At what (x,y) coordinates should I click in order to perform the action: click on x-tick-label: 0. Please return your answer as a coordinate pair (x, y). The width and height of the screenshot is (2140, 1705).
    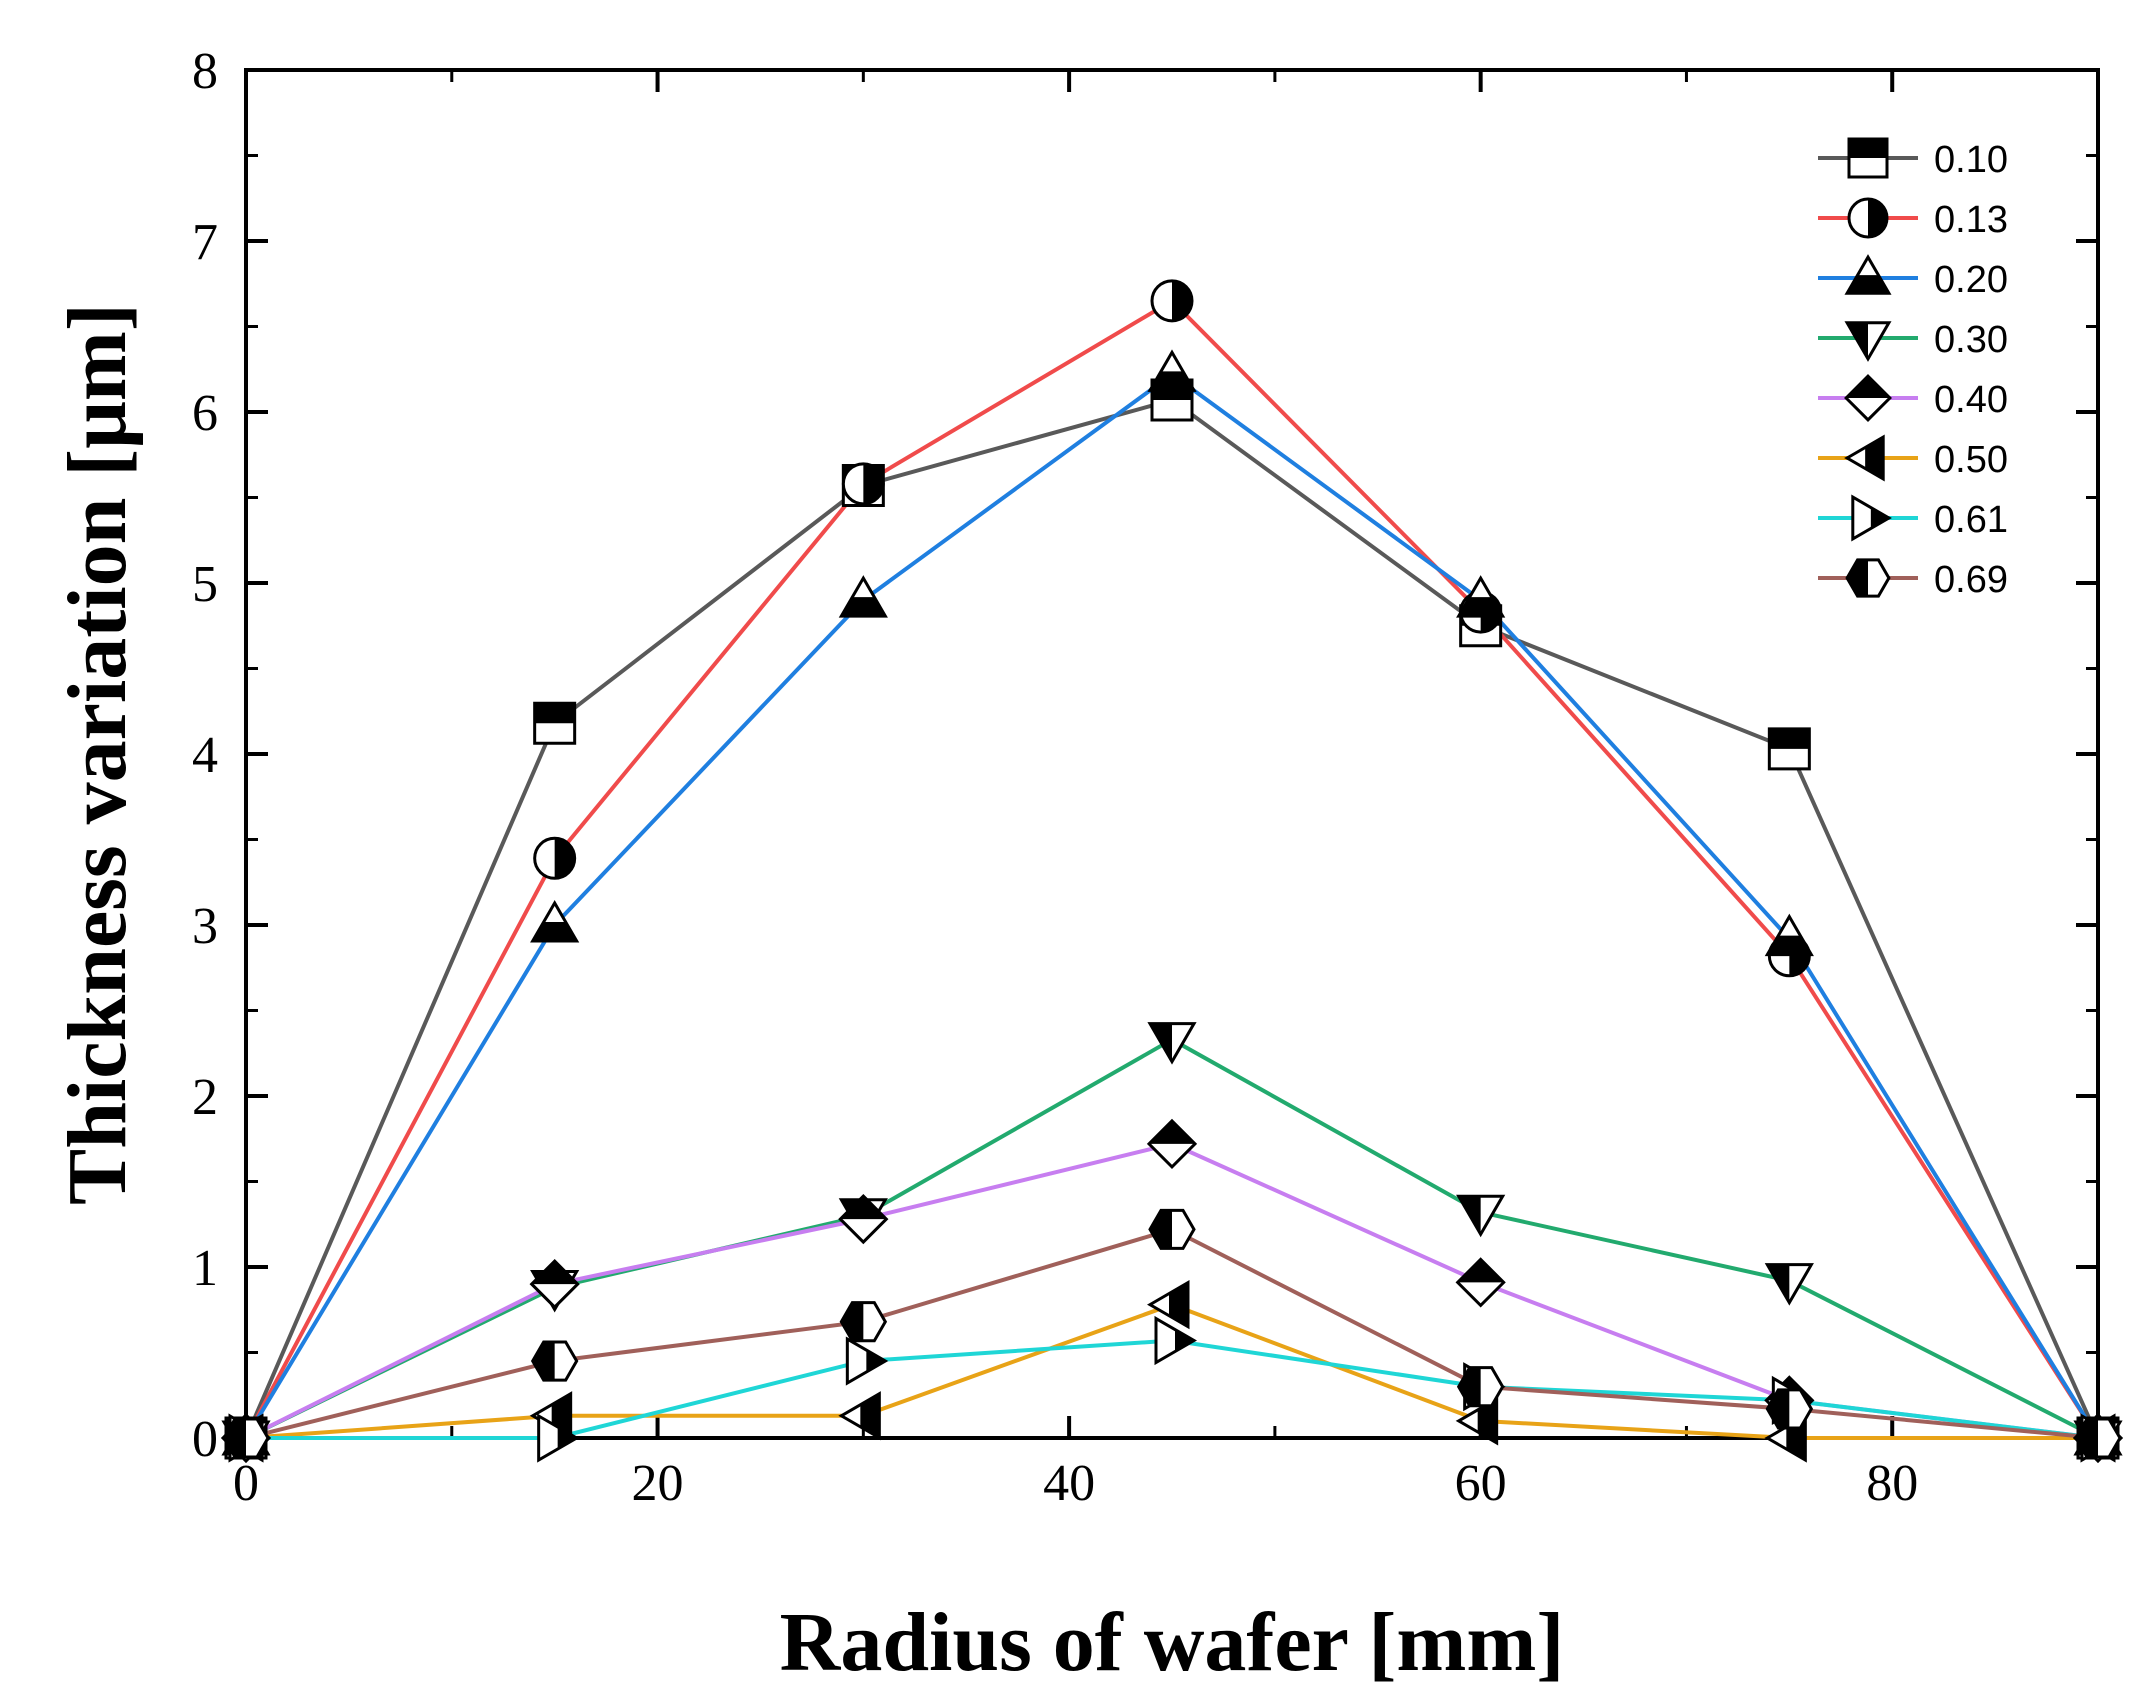
    Looking at the image, I should click on (246, 1483).